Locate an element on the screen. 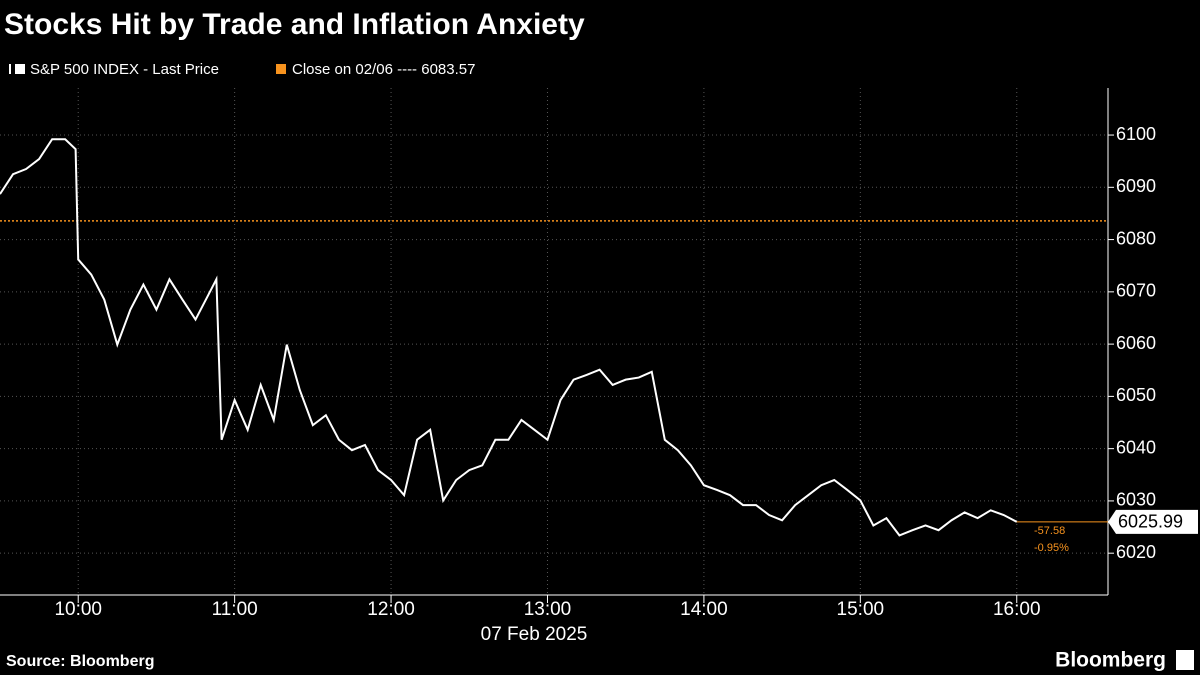 This screenshot has height=675, width=1200. y-tick-label: 6080 is located at coordinates (1136, 238).